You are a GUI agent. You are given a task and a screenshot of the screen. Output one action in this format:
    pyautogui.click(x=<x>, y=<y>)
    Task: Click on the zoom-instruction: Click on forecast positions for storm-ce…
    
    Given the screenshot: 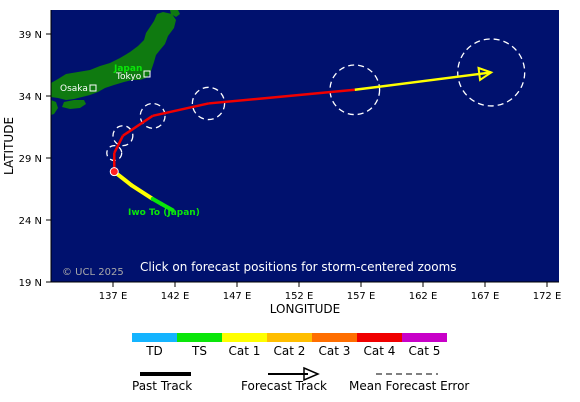 What is the action you would take?
    pyautogui.click(x=298, y=267)
    